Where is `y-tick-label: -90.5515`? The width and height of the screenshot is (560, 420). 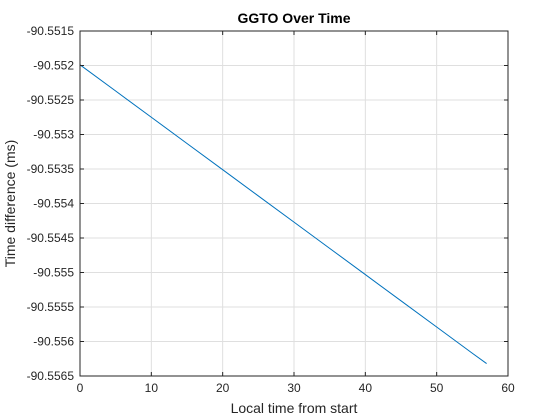 y-tick-label: -90.5515 is located at coordinates (51, 31).